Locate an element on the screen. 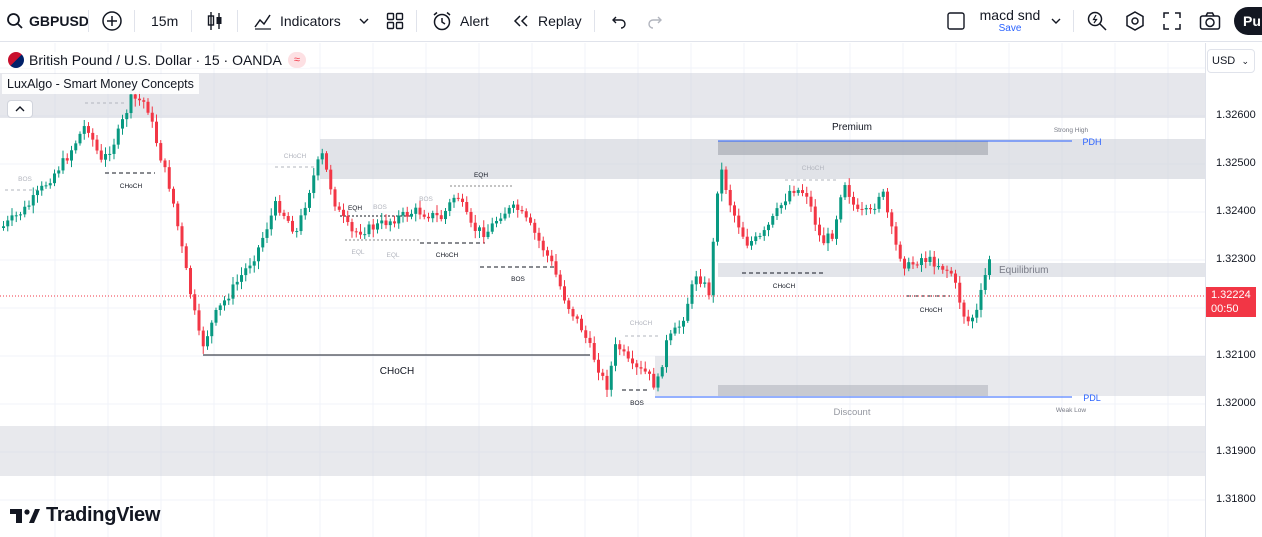  tradingview-logo: TradingView is located at coordinates (85, 515).